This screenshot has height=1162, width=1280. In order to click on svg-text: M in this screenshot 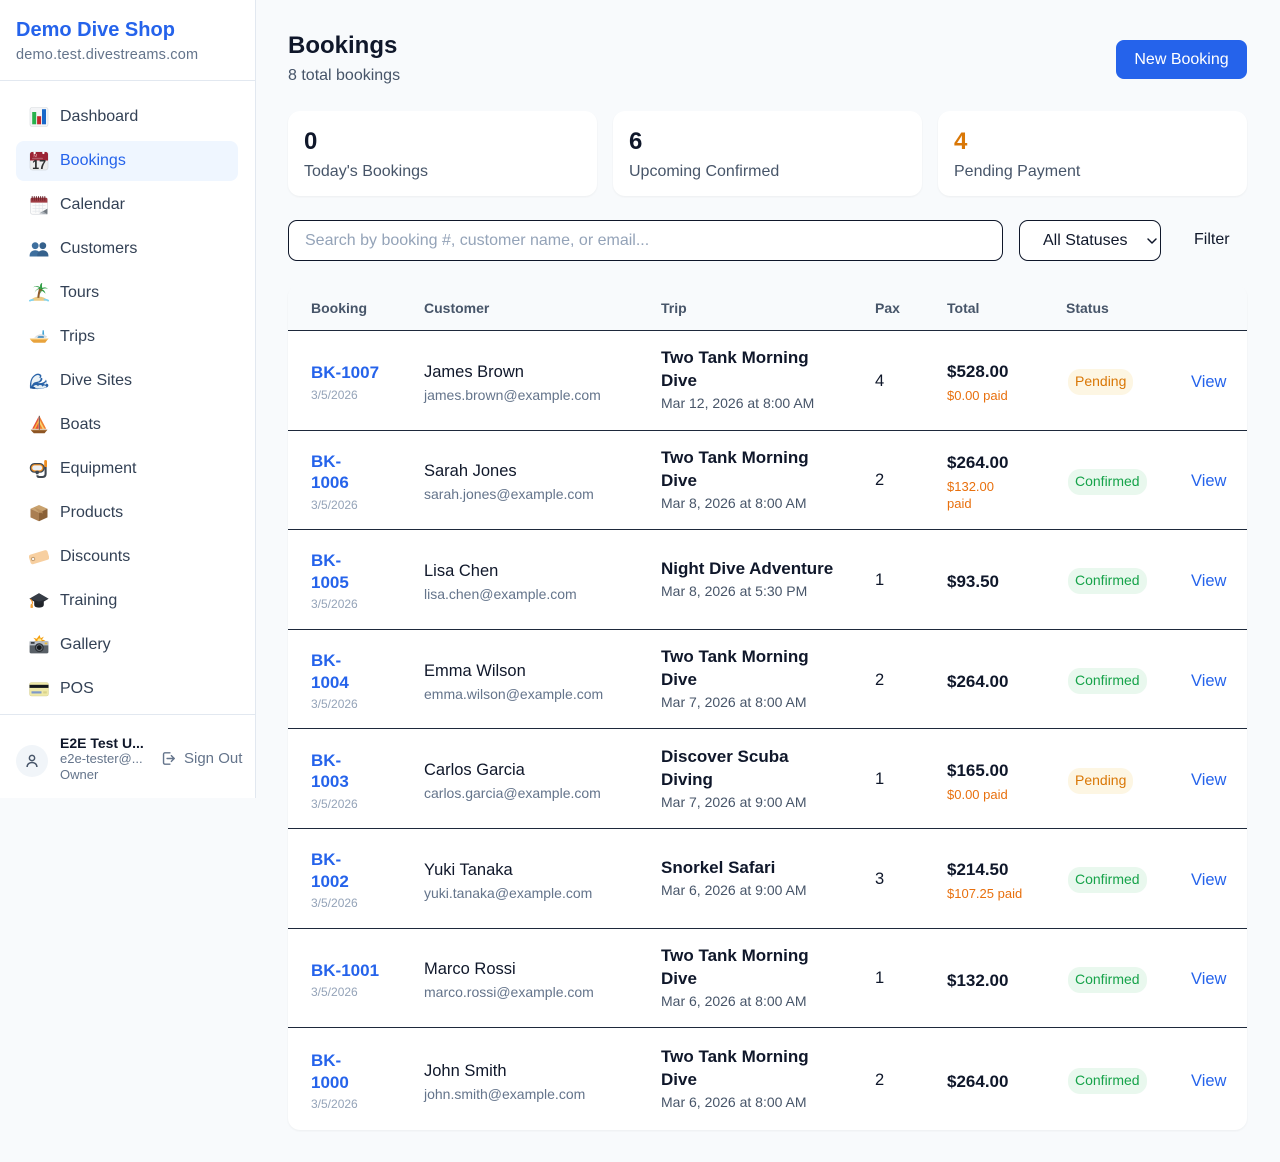, I will do `click(35, 156)`.